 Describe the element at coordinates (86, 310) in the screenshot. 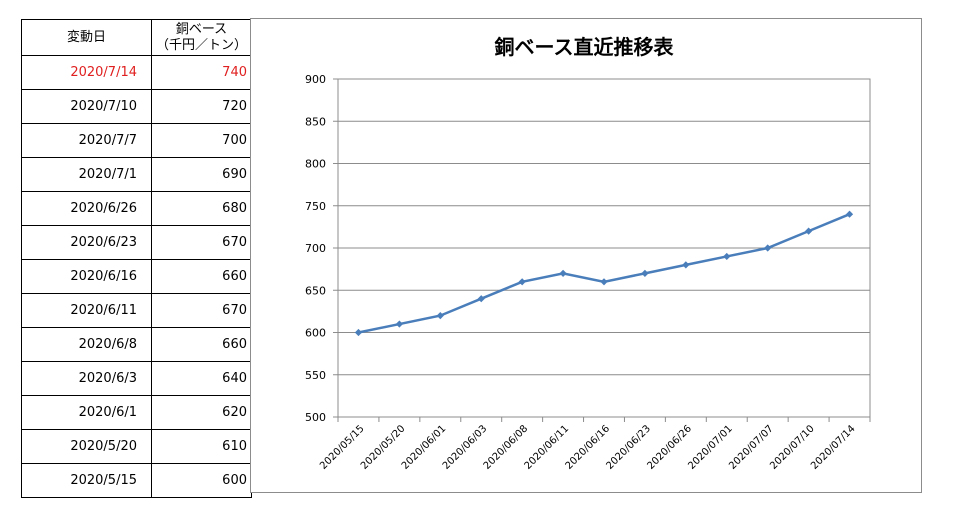

I see `row-date: 2020/6/11` at that location.